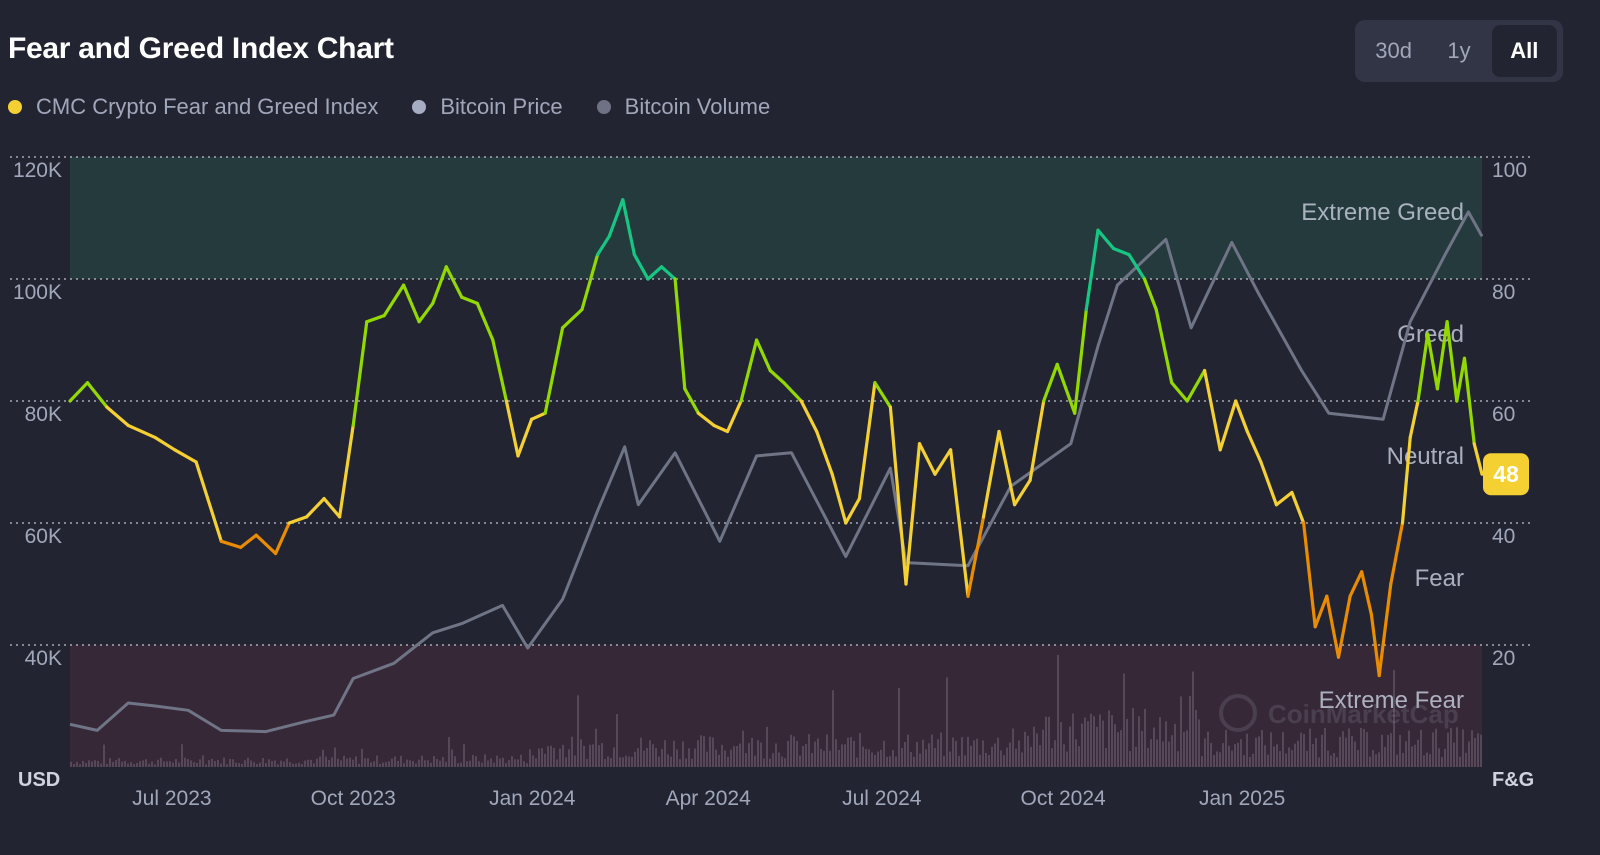 The image size is (1600, 855). What do you see at coordinates (1524, 51) in the screenshot?
I see `range-all-button: All` at bounding box center [1524, 51].